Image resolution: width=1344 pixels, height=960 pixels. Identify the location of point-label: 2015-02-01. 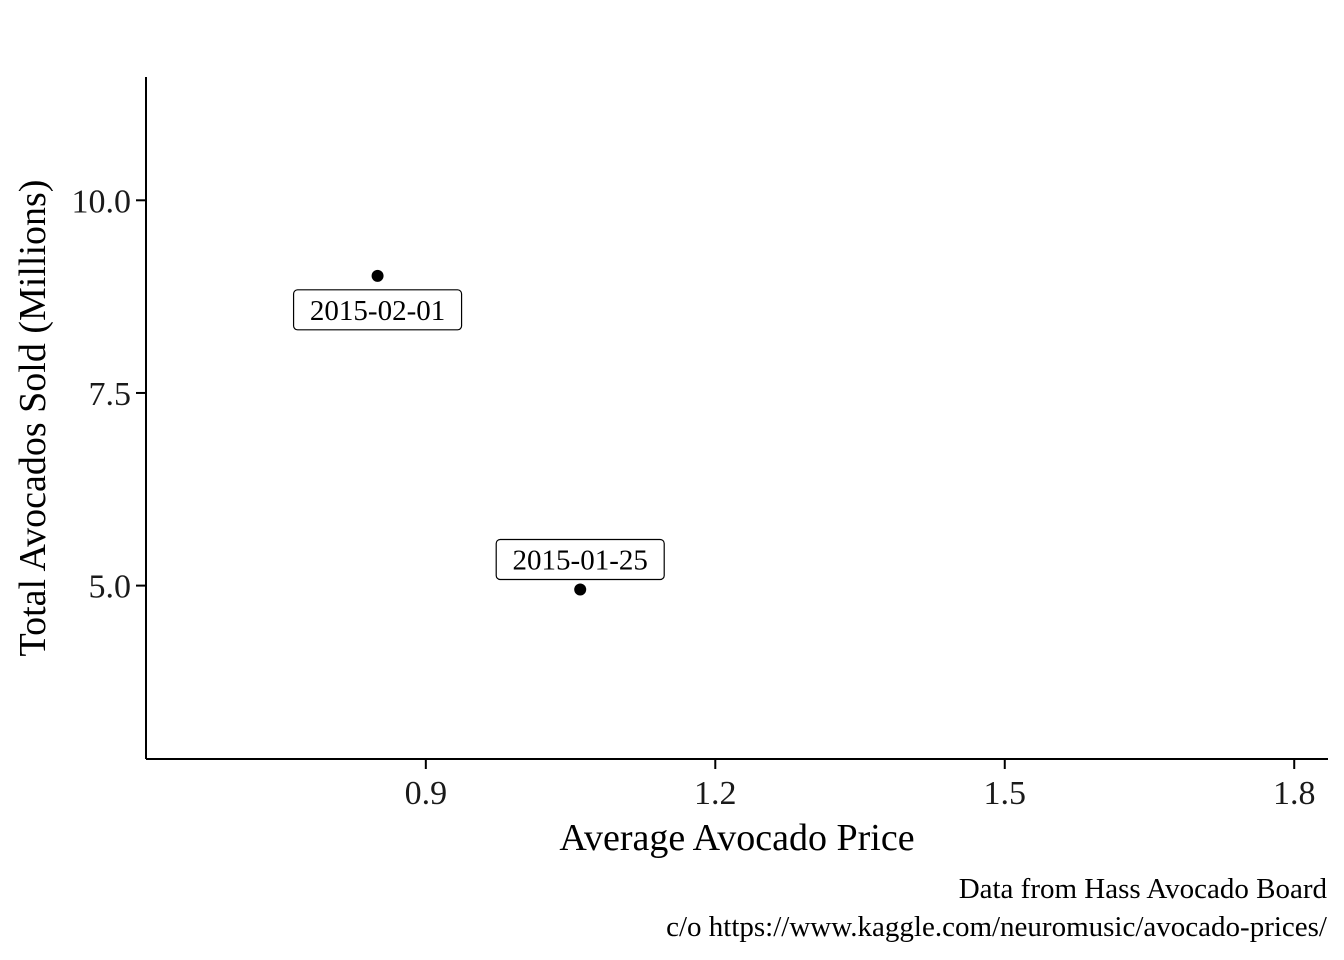
(377, 310).